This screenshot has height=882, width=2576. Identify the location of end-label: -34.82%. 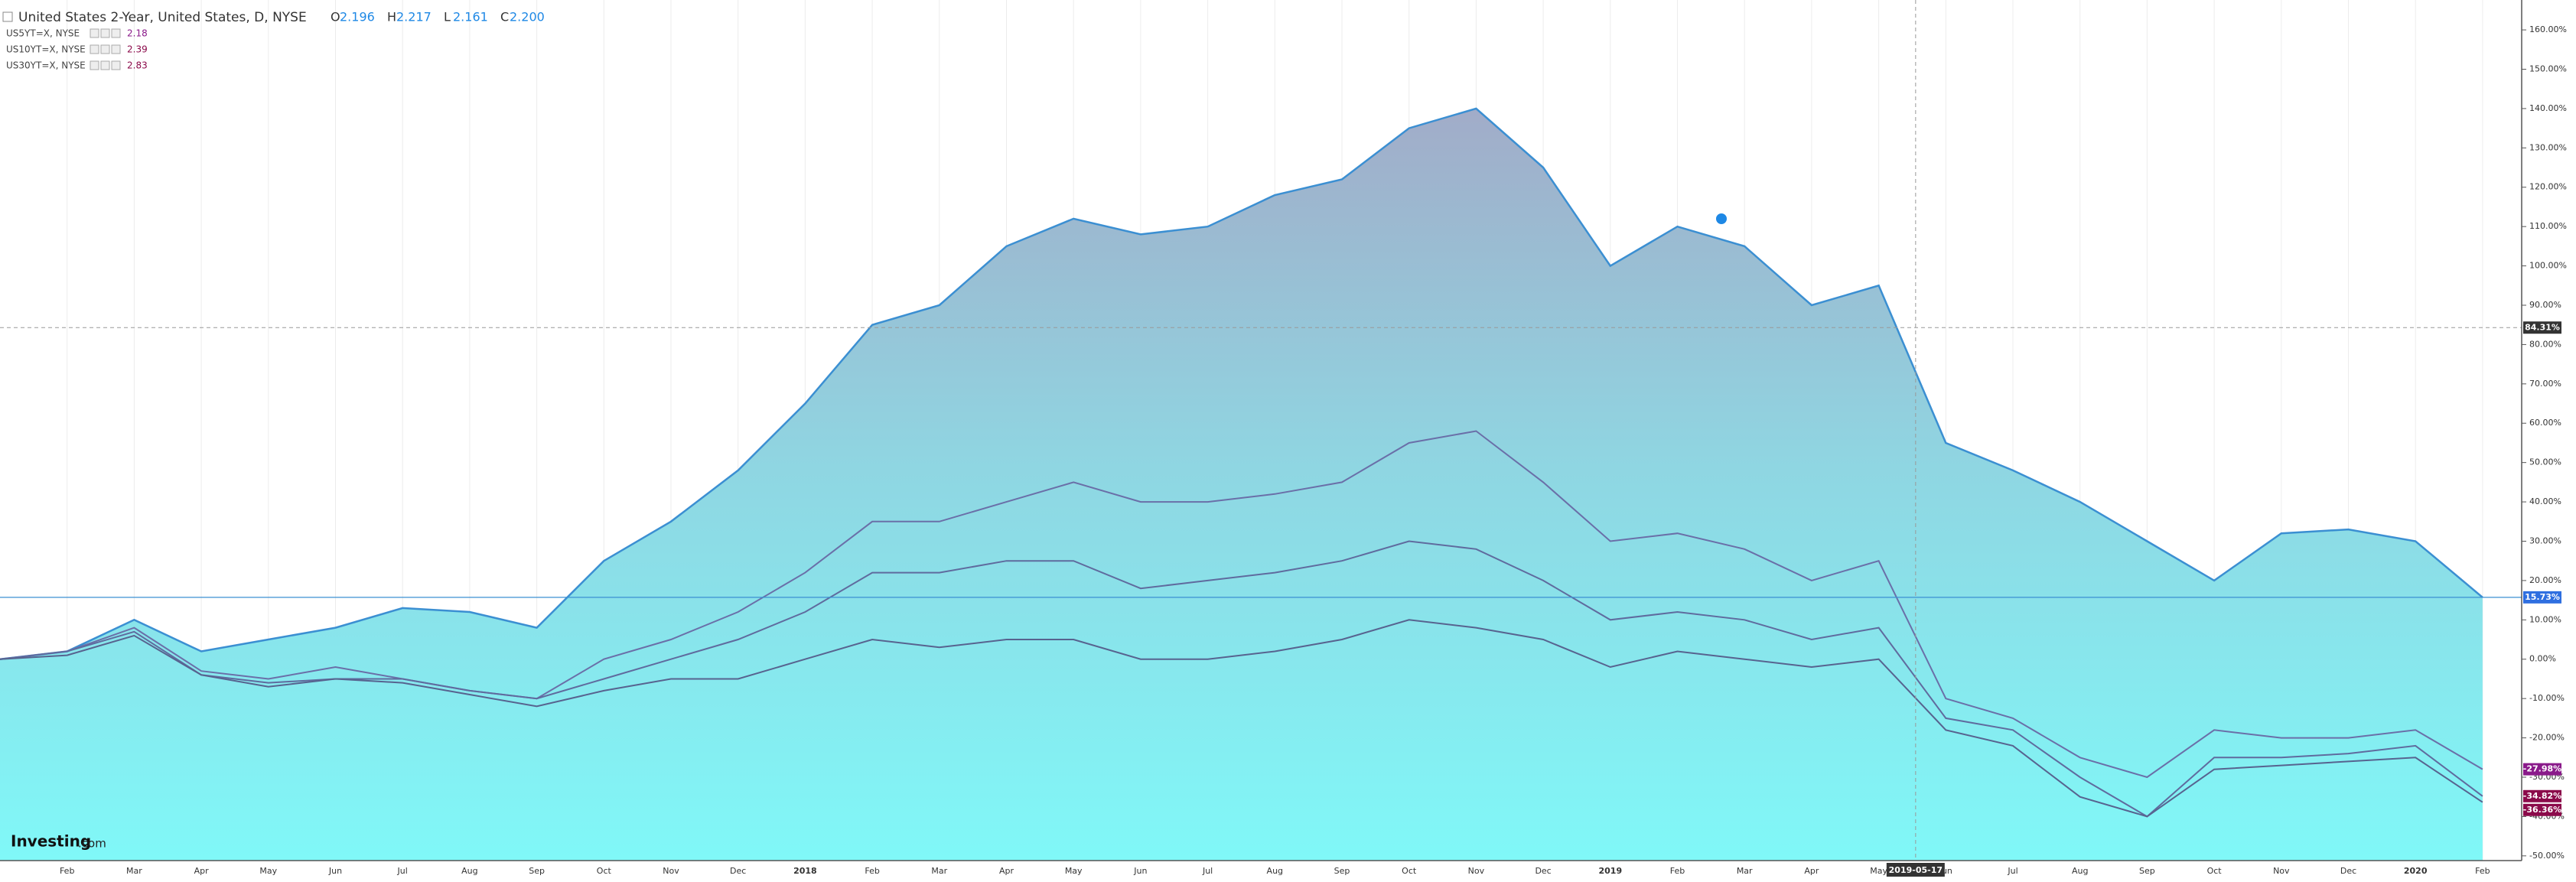
(2542, 796).